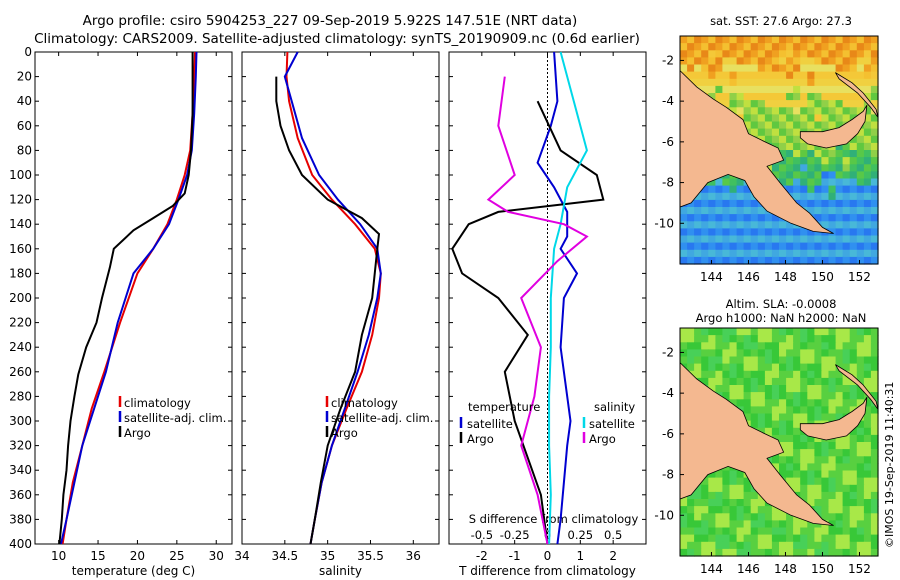 The width and height of the screenshot is (900, 580). Describe the element at coordinates (20, 495) in the screenshot. I see `y-tick-label: 360` at that location.